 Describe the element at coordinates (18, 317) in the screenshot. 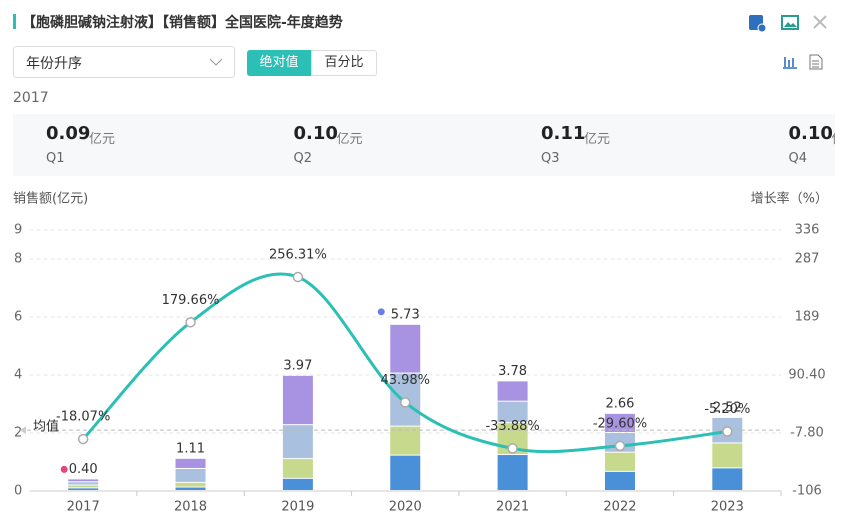

I see `y-tick-label: 6` at that location.